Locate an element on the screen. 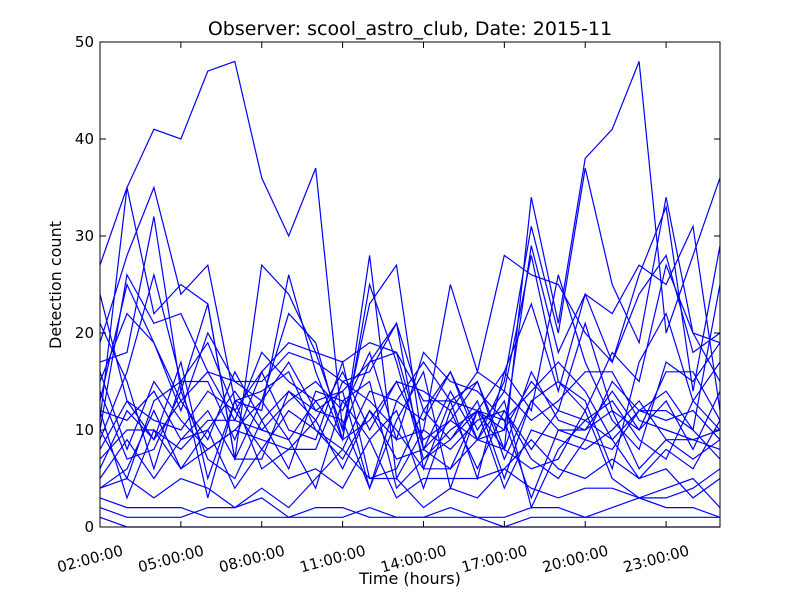 The width and height of the screenshot is (800, 600). y-tick-label: 50 is located at coordinates (84, 42).